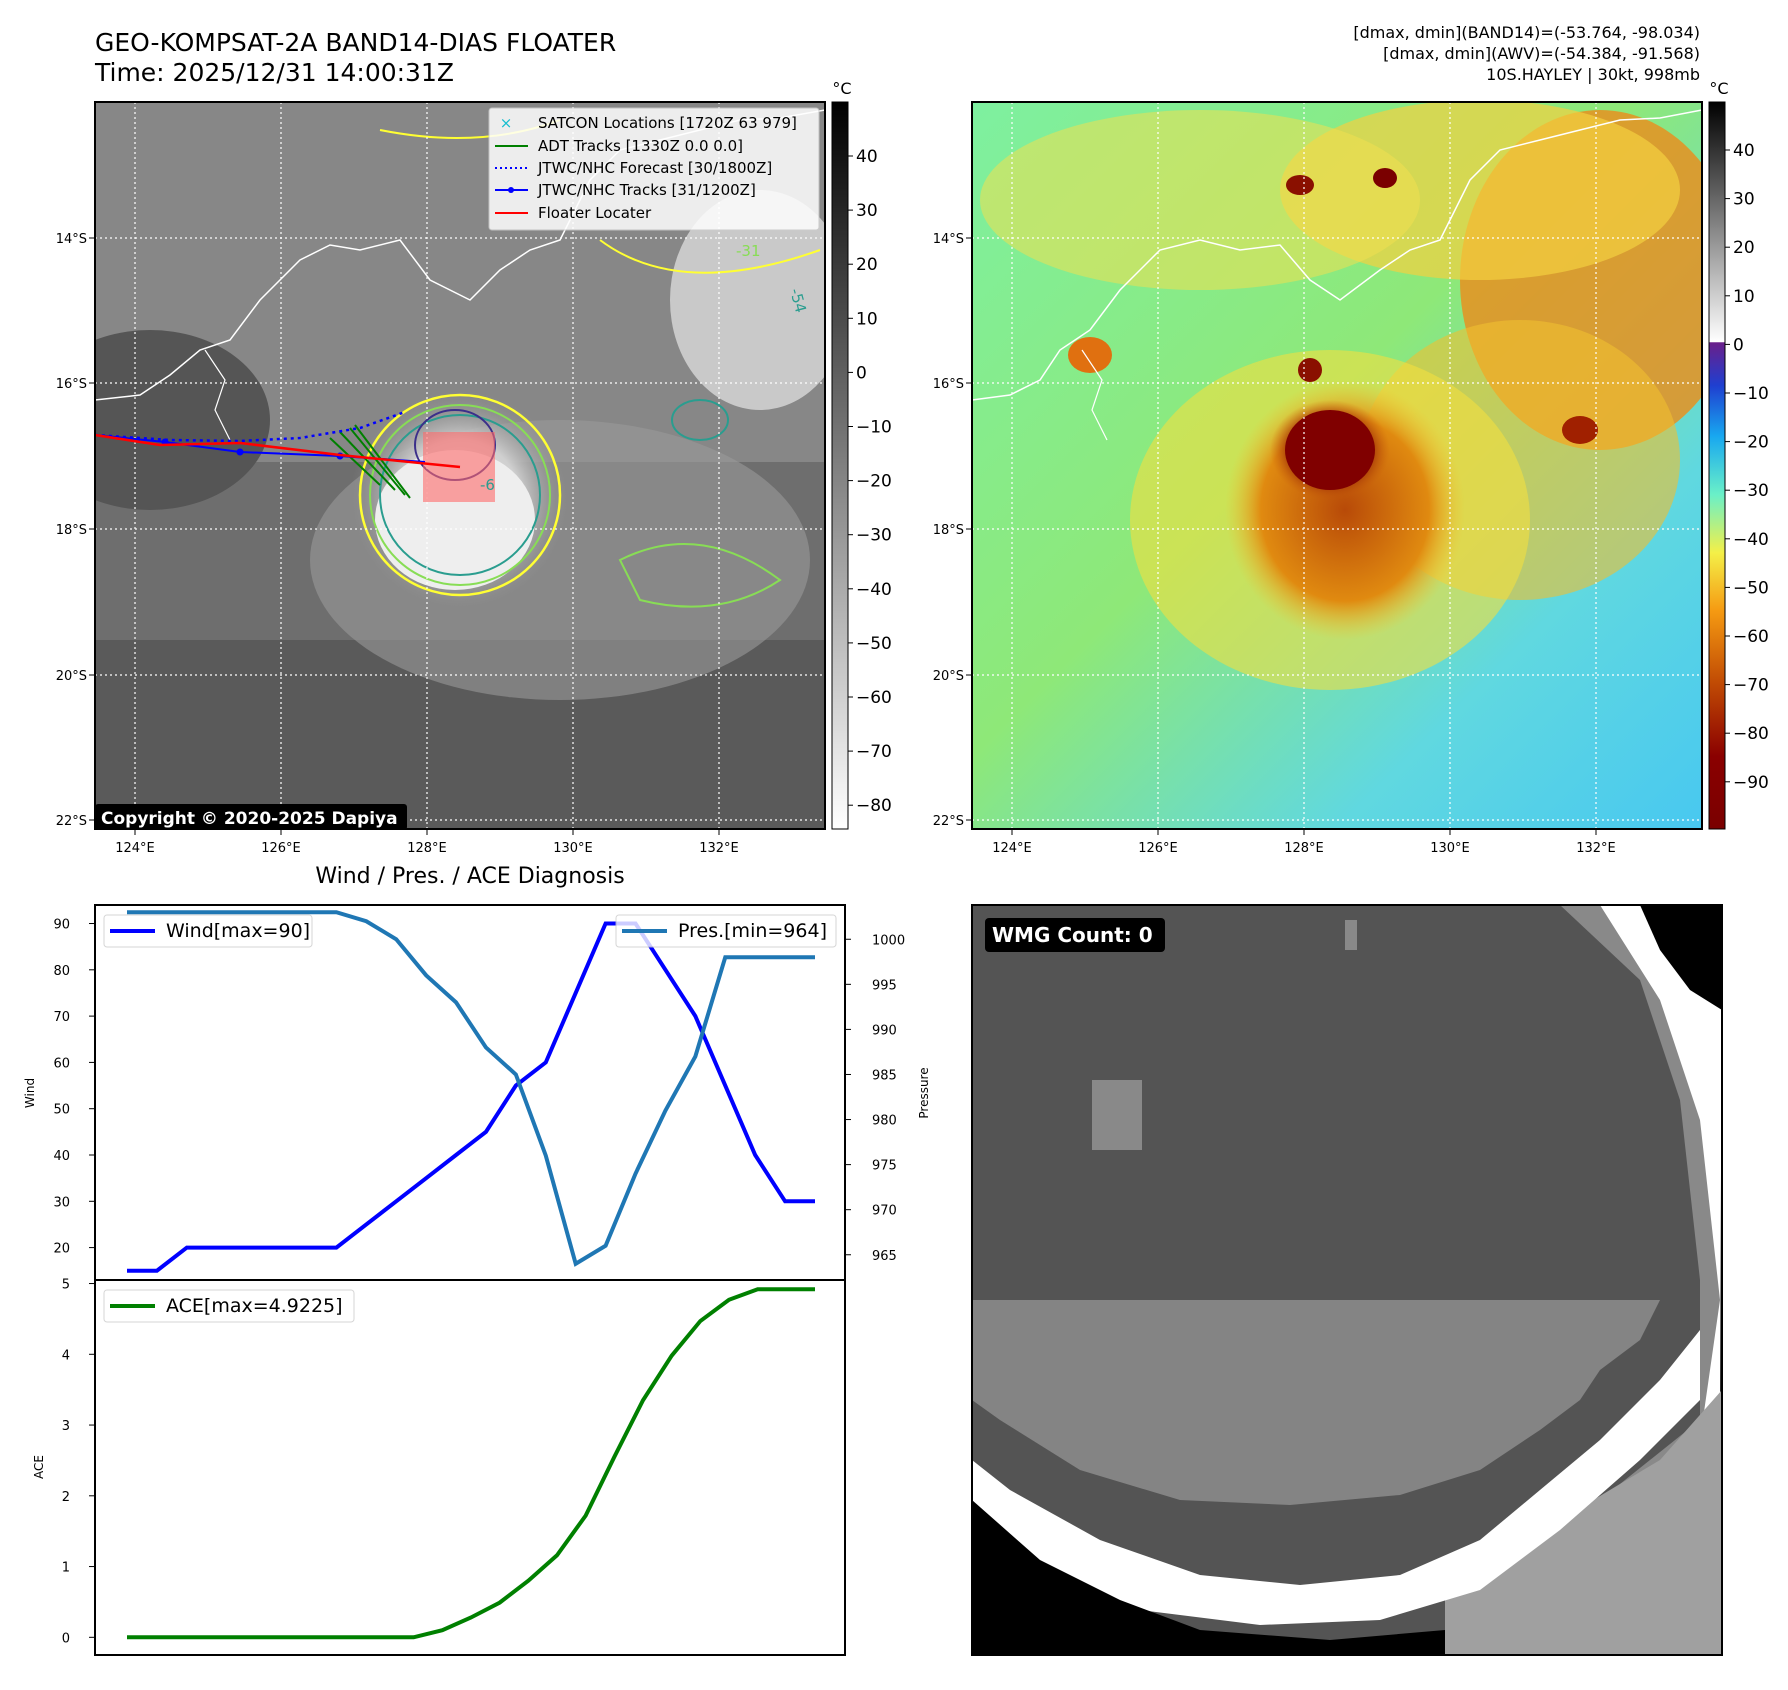  I want to click on ir-colorbar-ticks: 40 30 20 10 0 −10 −20 −30 −40 −50 −60 −70 −80, so click(870, 481).